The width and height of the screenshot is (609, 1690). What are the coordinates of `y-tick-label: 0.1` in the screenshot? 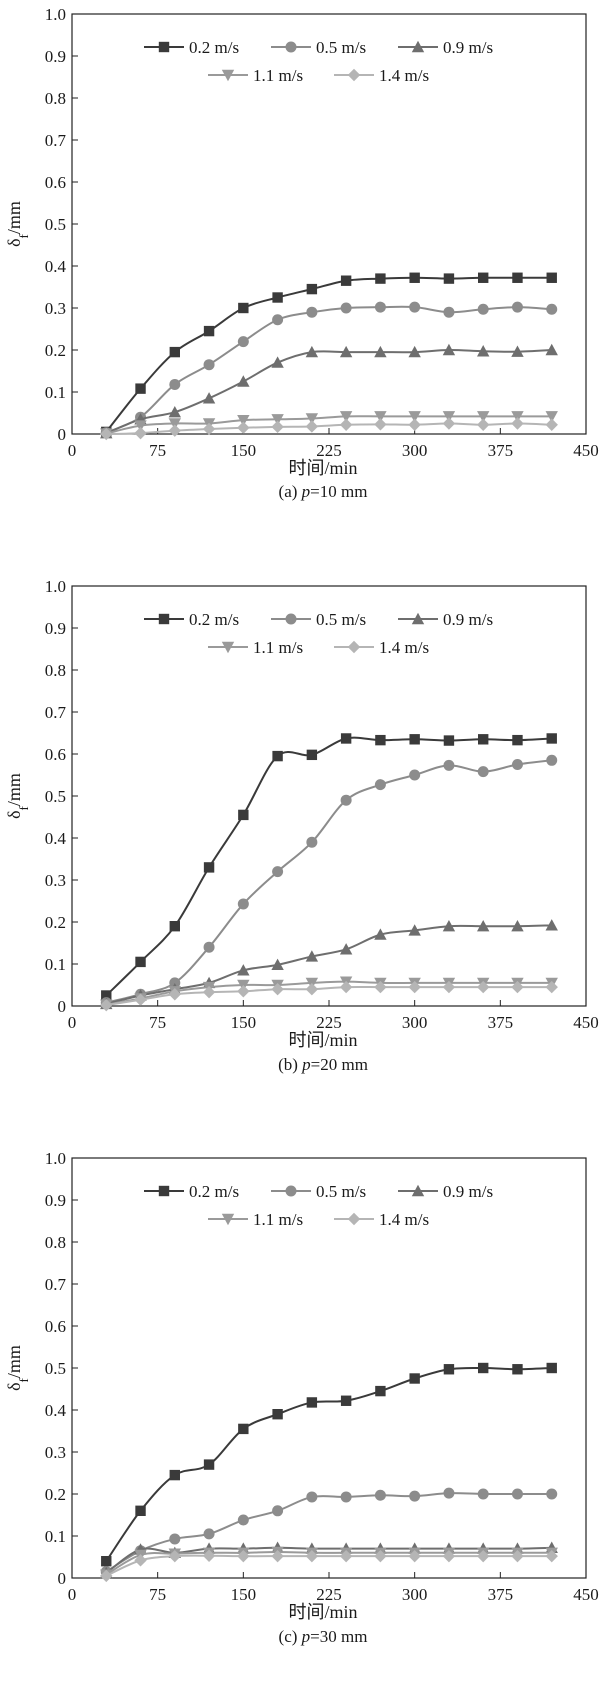 It's located at (55, 964).